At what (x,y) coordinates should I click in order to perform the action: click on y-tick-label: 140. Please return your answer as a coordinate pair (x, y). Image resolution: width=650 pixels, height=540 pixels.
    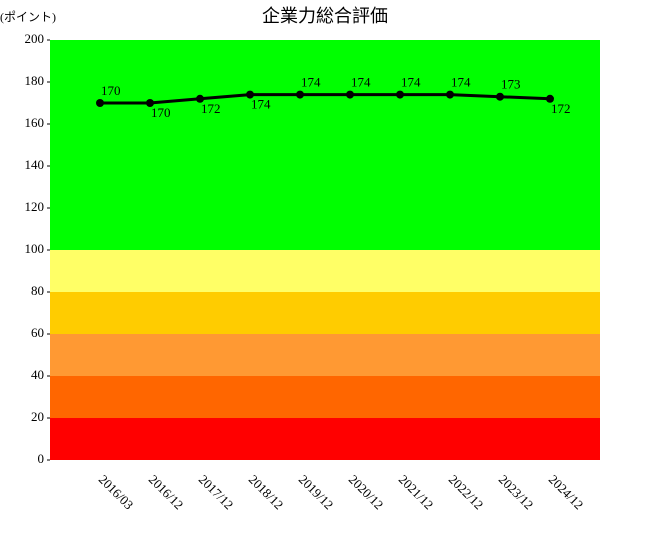
    Looking at the image, I should click on (35, 164).